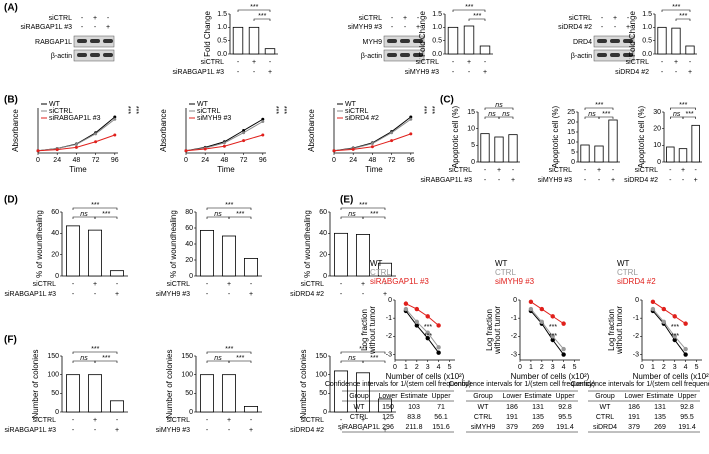  I want to click on y-axis-label: Number of colonies, so click(169, 384).